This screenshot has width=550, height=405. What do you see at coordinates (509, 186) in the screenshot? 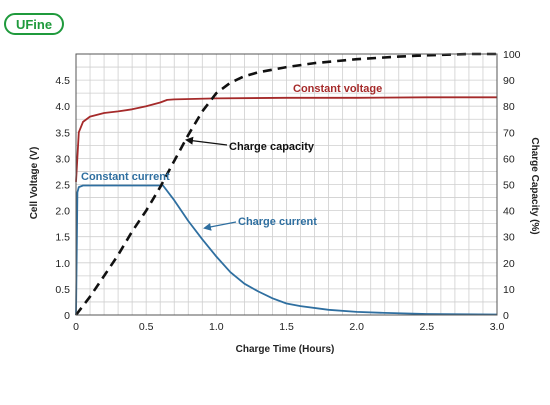
I see `y2-tick-label: 50` at bounding box center [509, 186].